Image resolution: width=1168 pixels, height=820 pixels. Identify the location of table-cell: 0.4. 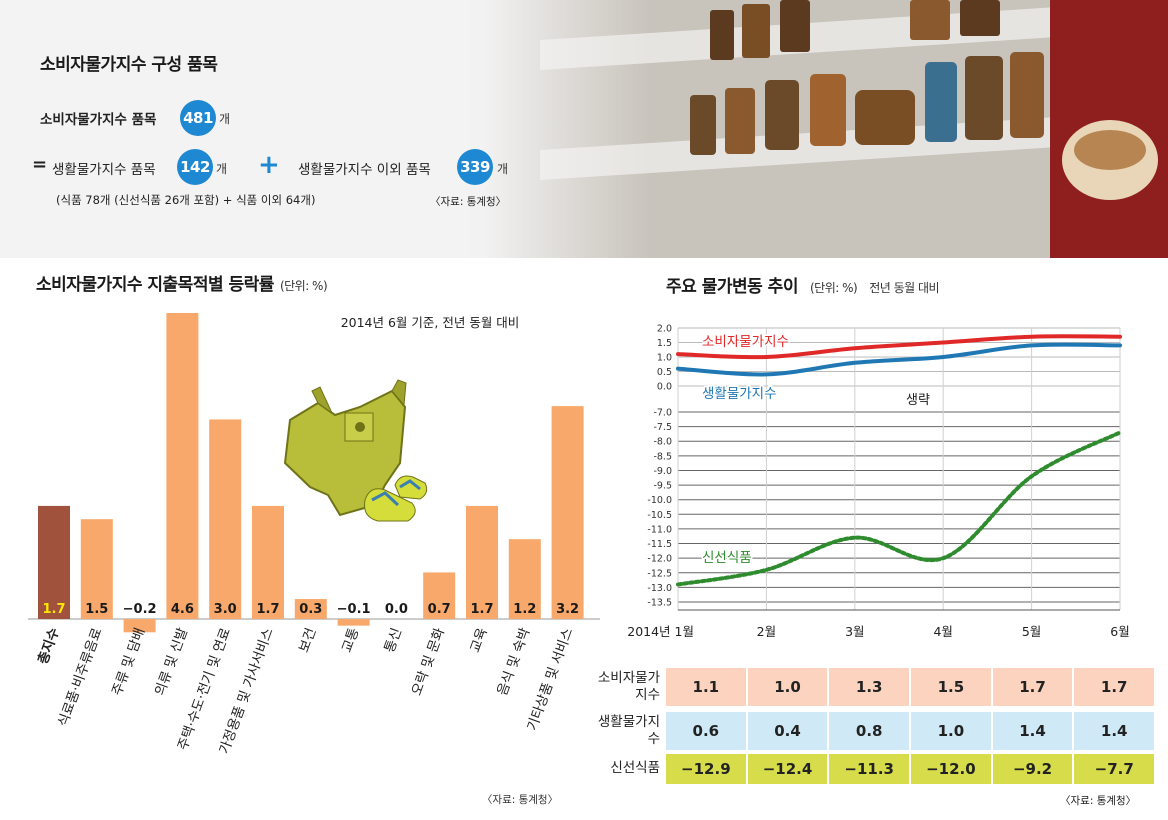
(786, 731).